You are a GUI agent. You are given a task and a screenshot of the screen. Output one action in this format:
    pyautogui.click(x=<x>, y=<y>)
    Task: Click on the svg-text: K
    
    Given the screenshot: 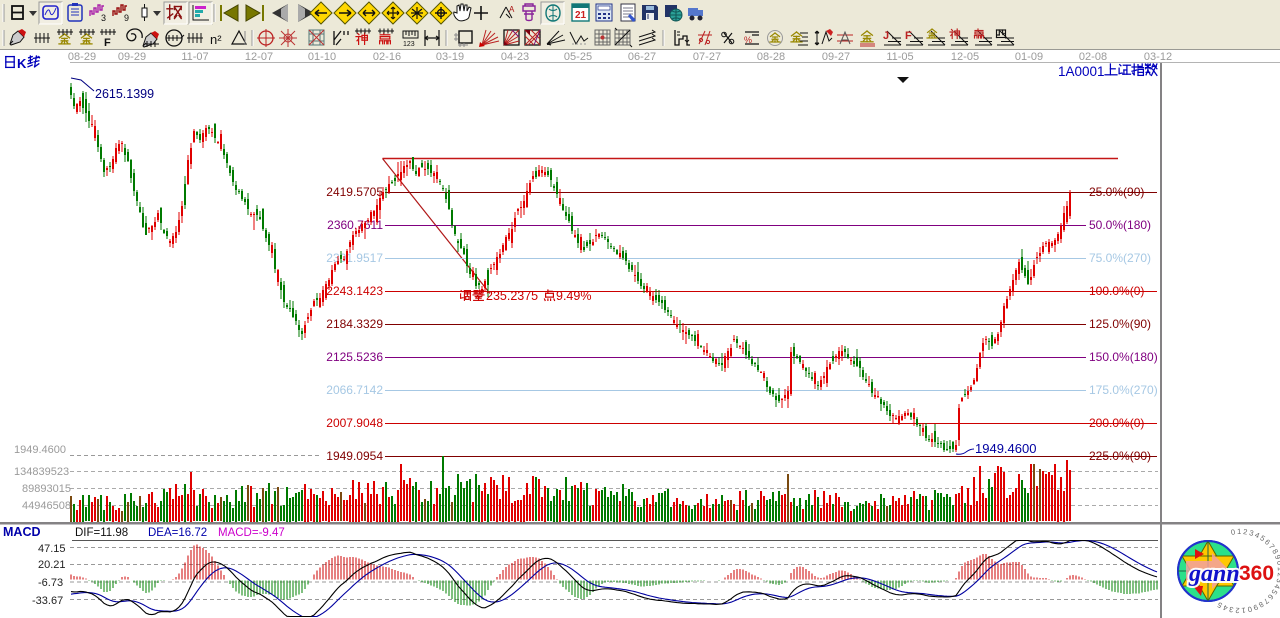 What is the action you would take?
    pyautogui.click(x=22, y=63)
    